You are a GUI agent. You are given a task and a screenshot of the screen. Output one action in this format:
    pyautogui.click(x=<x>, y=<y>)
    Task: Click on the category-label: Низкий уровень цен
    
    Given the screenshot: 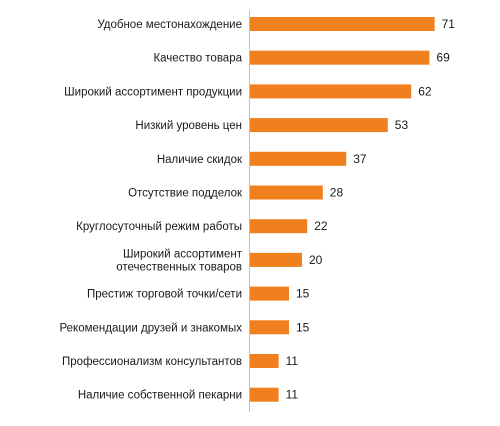 What is the action you would take?
    pyautogui.click(x=188, y=126)
    